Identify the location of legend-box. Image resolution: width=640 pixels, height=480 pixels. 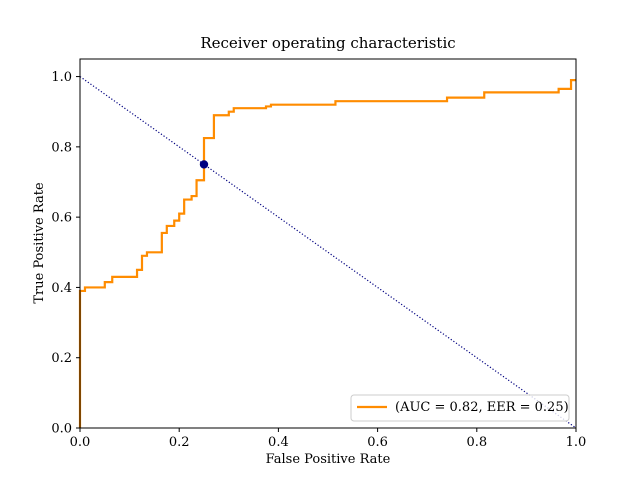
(460, 408).